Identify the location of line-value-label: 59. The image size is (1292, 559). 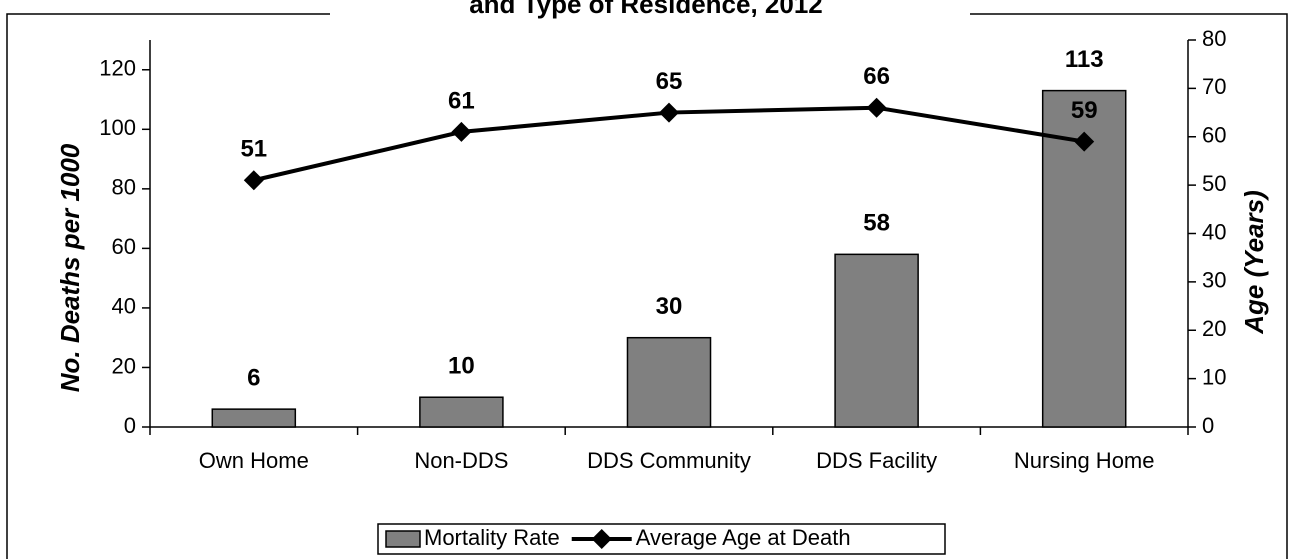
(1084, 110).